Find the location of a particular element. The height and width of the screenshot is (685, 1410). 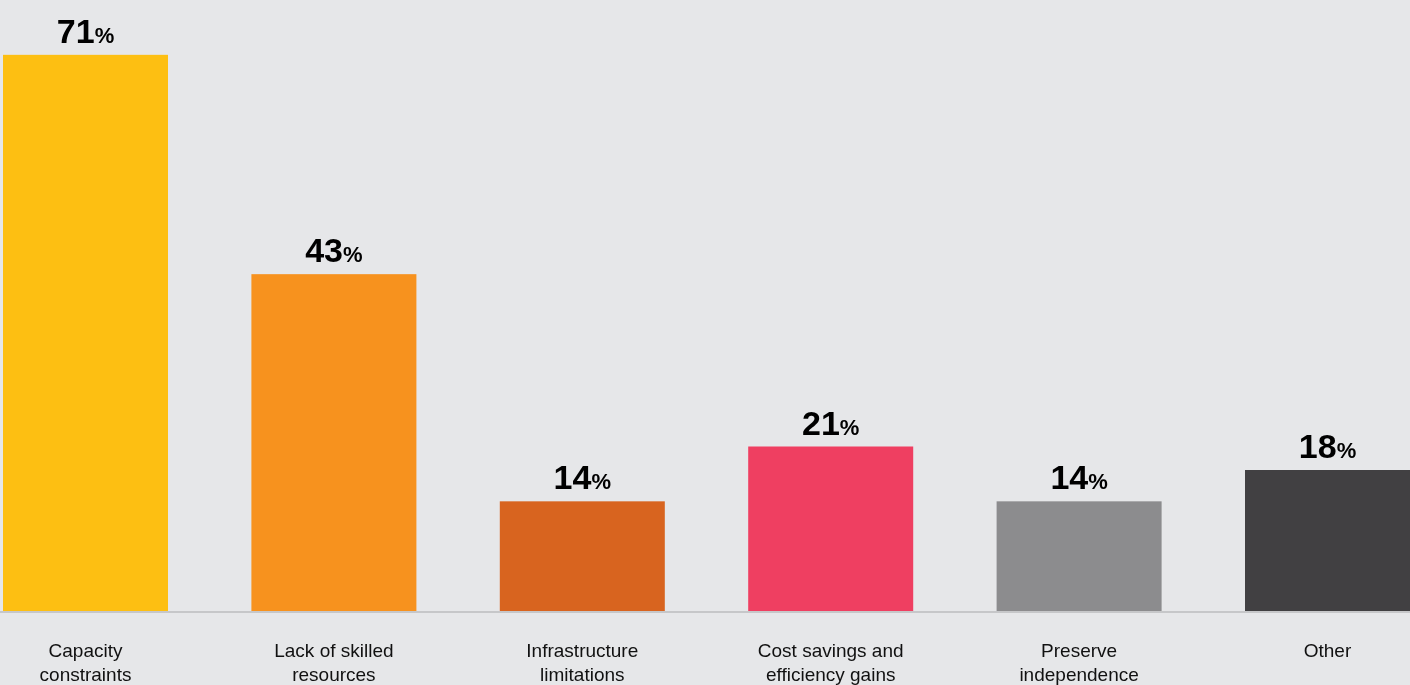

x-tick-label: Cost savings and efficiency gains is located at coordinates (830, 662).